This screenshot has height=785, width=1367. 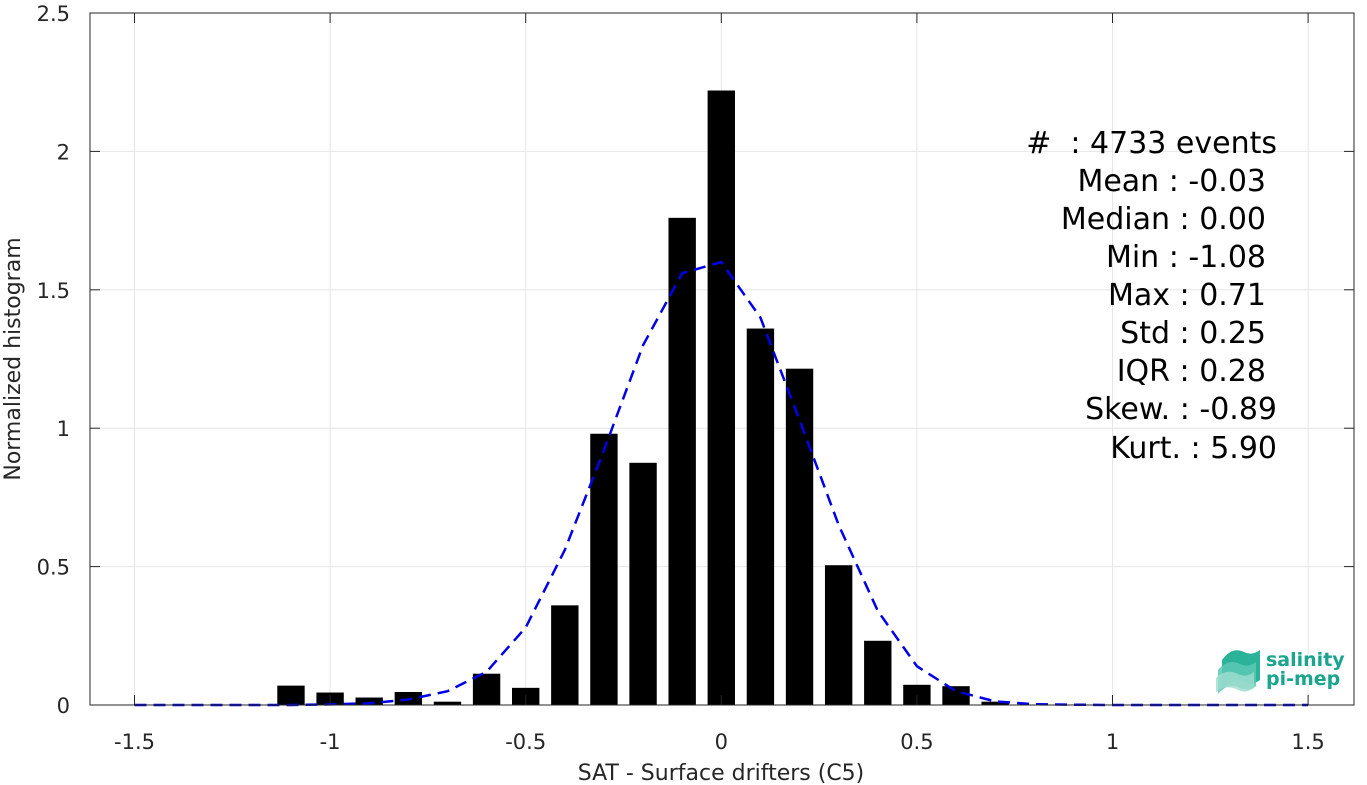 I want to click on stats-events: # : 4733 events, so click(x=1151, y=143).